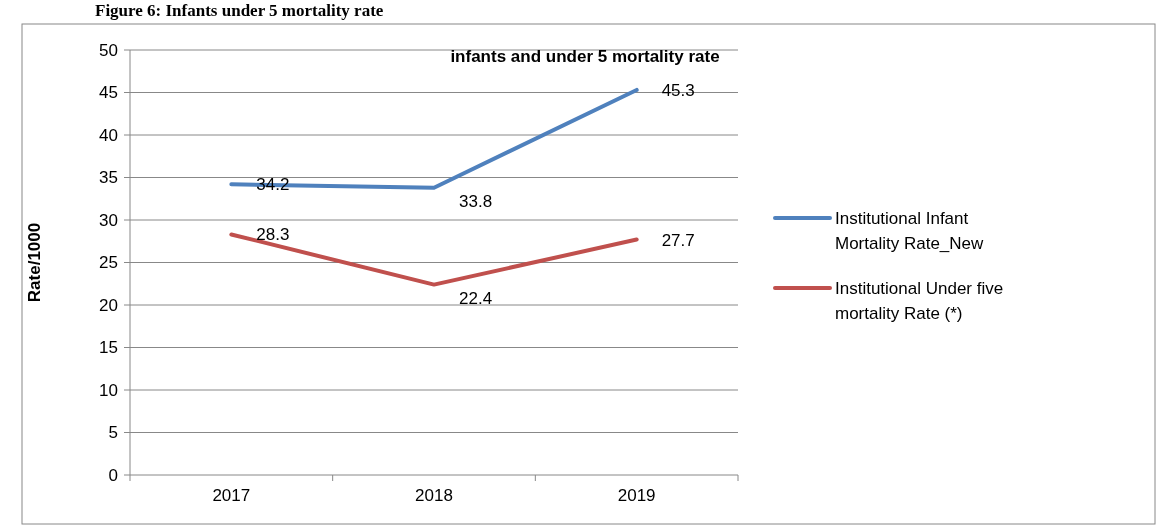 The width and height of the screenshot is (1157, 526). Describe the element at coordinates (108, 390) in the screenshot. I see `y-tick-label: 10` at that location.